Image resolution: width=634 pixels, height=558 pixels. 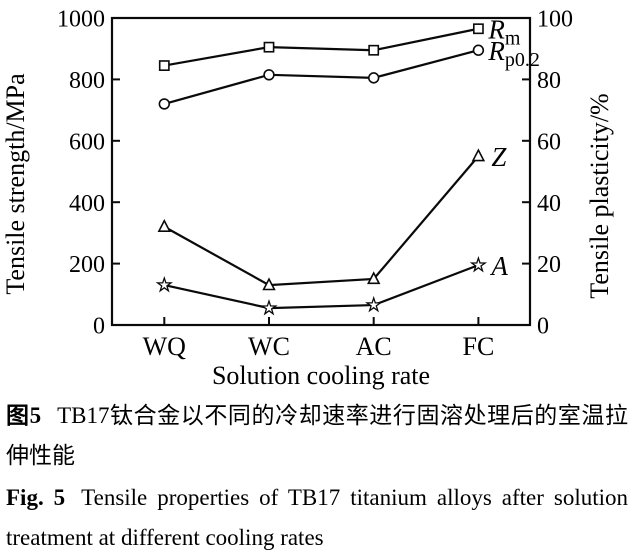 I want to click on x-category-label: WC, so click(x=269, y=346).